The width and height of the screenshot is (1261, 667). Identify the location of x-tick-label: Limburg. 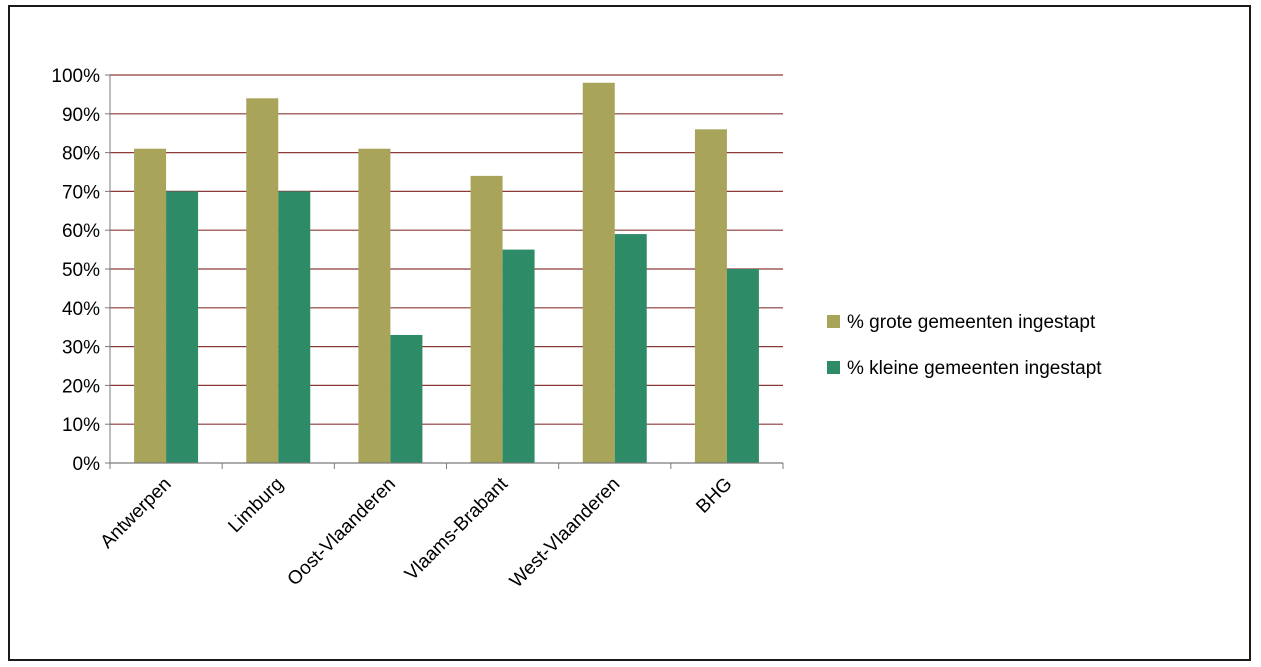
(255, 505).